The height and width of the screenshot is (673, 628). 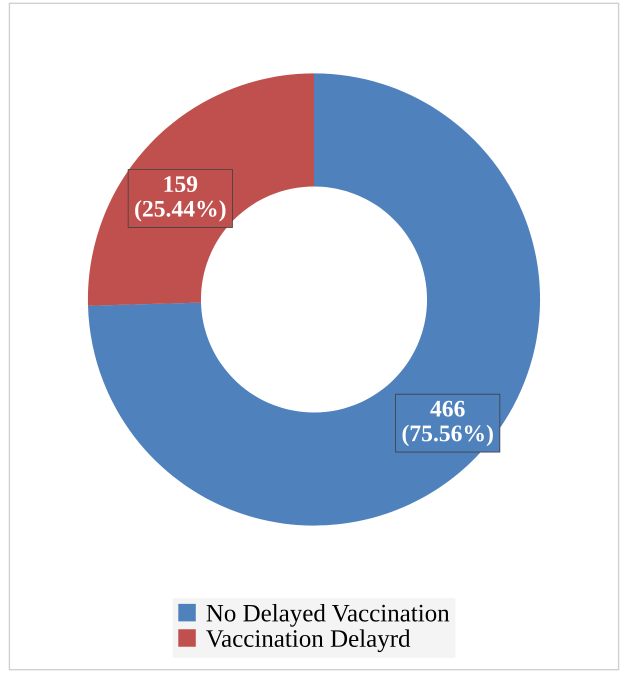 I want to click on legend-label: No Delayed Vaccination, so click(x=328, y=615).